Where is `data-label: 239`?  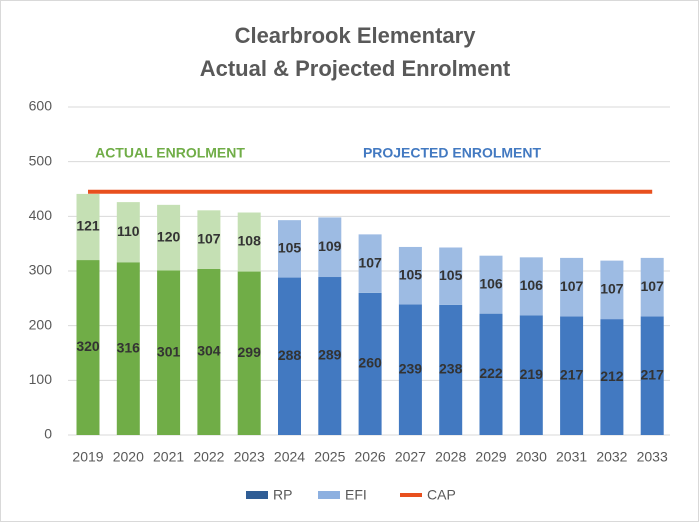 data-label: 239 is located at coordinates (411, 368).